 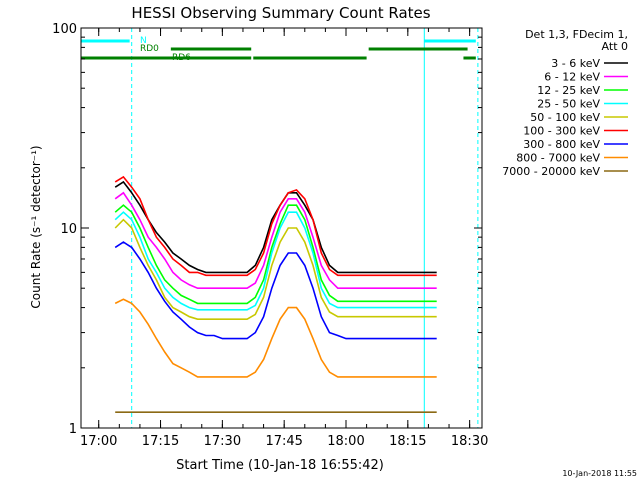 What do you see at coordinates (565, 117) in the screenshot?
I see `legend-label: 50 - 100 keV` at bounding box center [565, 117].